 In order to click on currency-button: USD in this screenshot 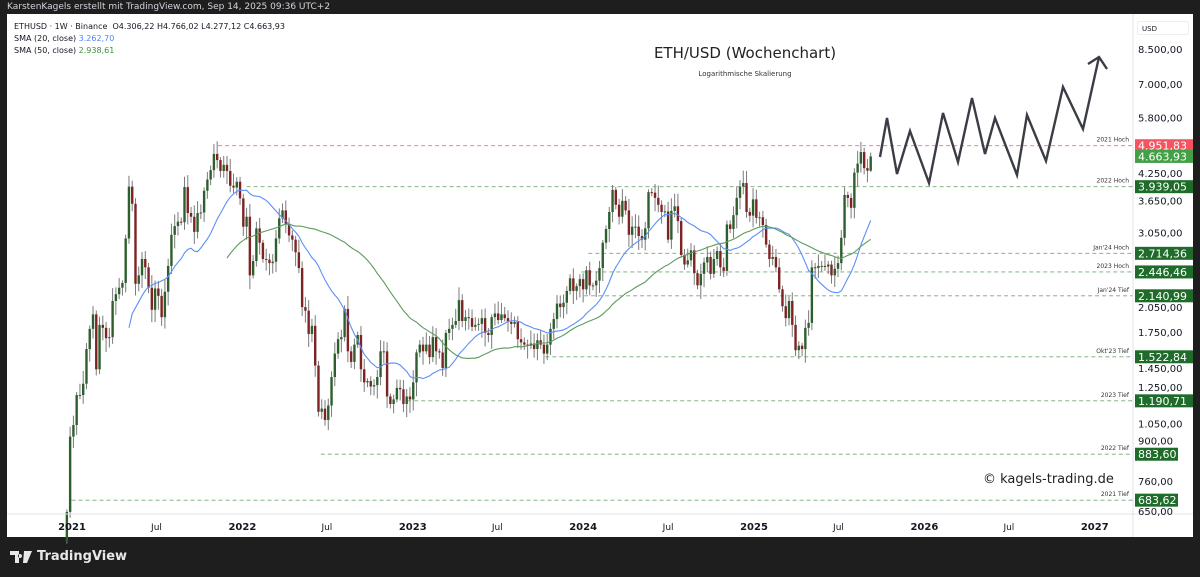, I will do `click(1163, 28)`.